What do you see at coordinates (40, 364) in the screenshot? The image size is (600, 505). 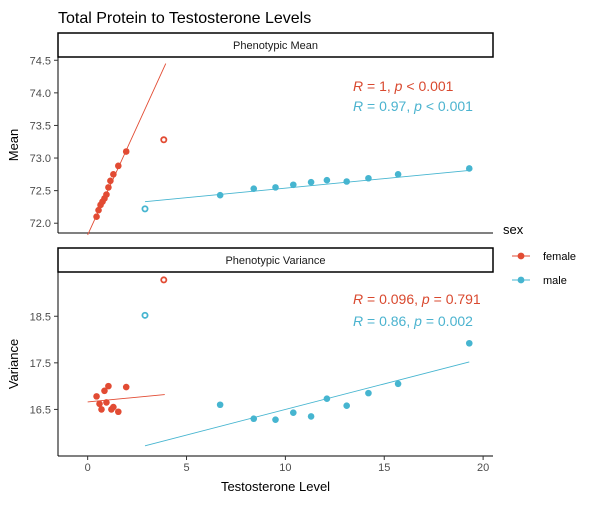 I see `y-tick-label: 17.5` at bounding box center [40, 364].